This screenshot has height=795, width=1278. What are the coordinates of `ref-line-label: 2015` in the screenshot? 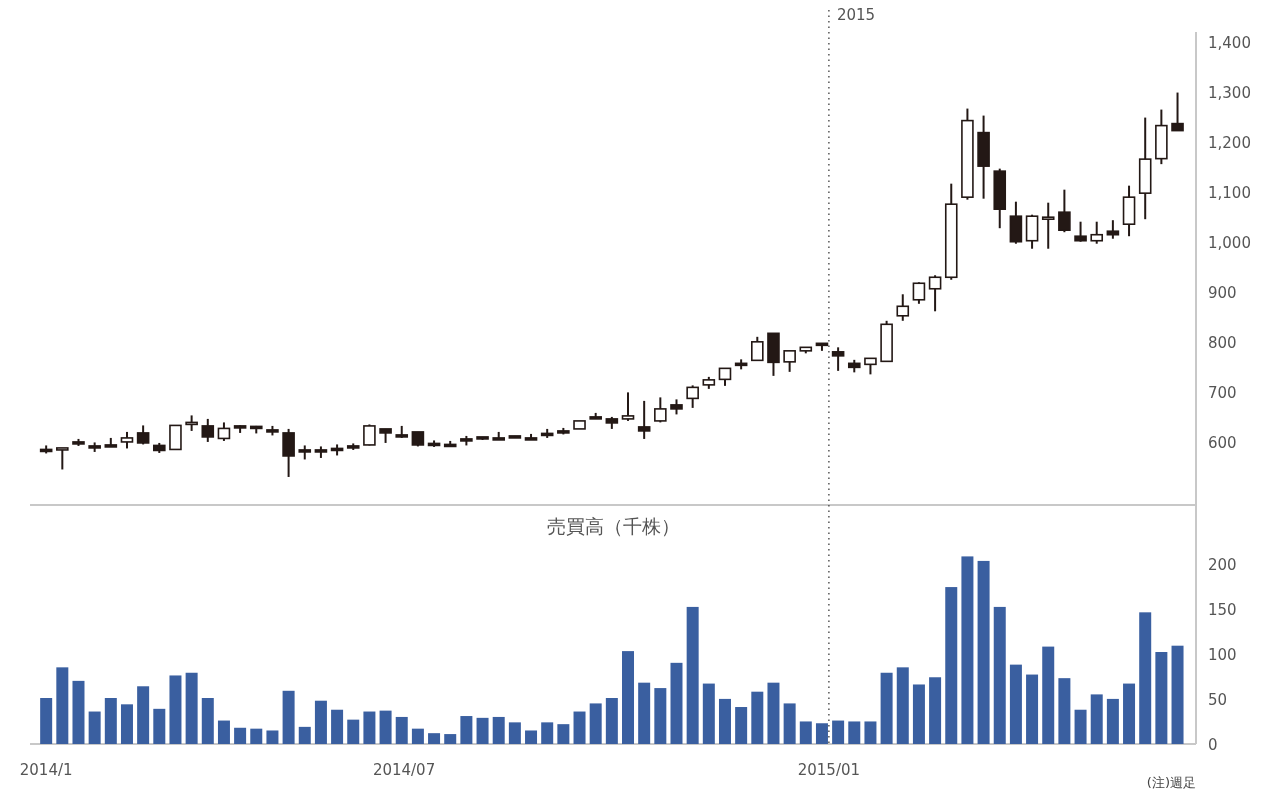 It's located at (856, 15).